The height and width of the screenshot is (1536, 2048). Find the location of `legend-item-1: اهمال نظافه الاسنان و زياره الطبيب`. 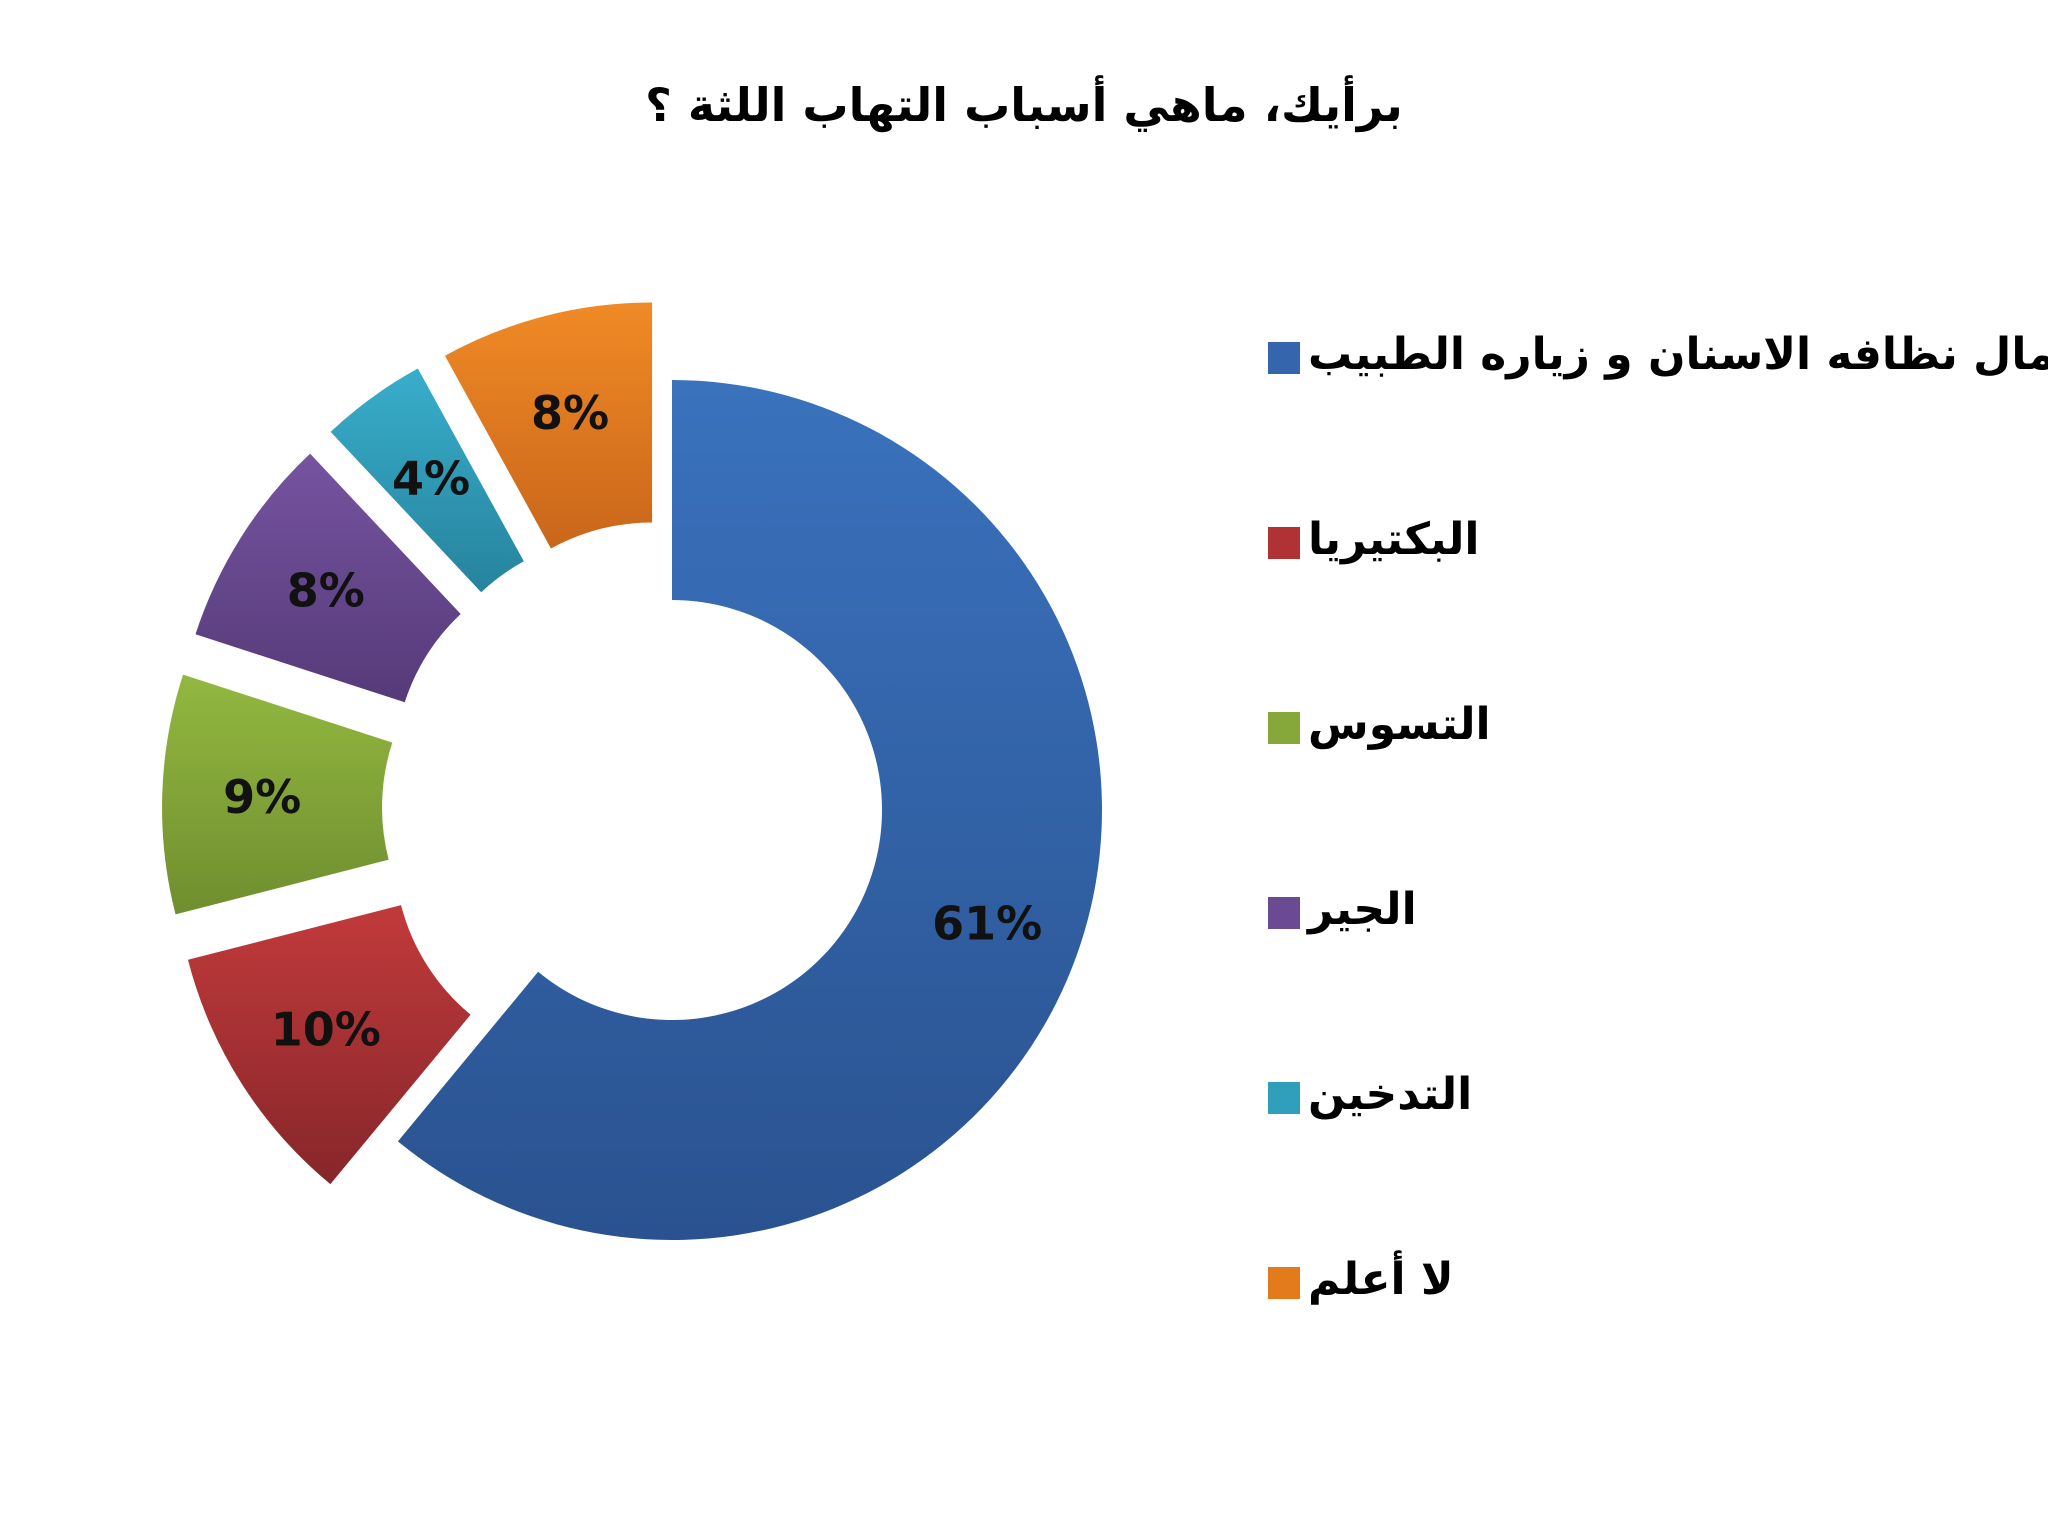

legend-item-1: اهمال نظافه الاسنان و زياره الطبيب is located at coordinates (1654, 355).